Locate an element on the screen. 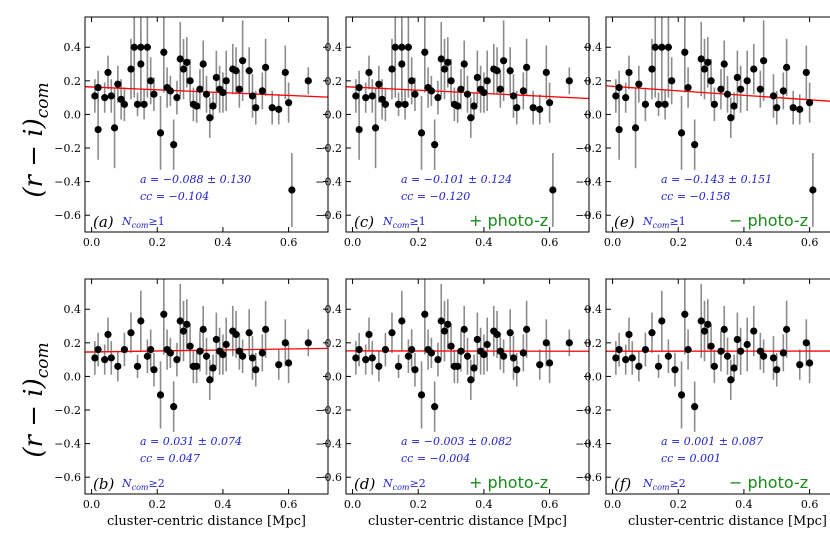 This screenshot has width=830, height=558. panel-label: (f) is located at coordinates (622, 484).